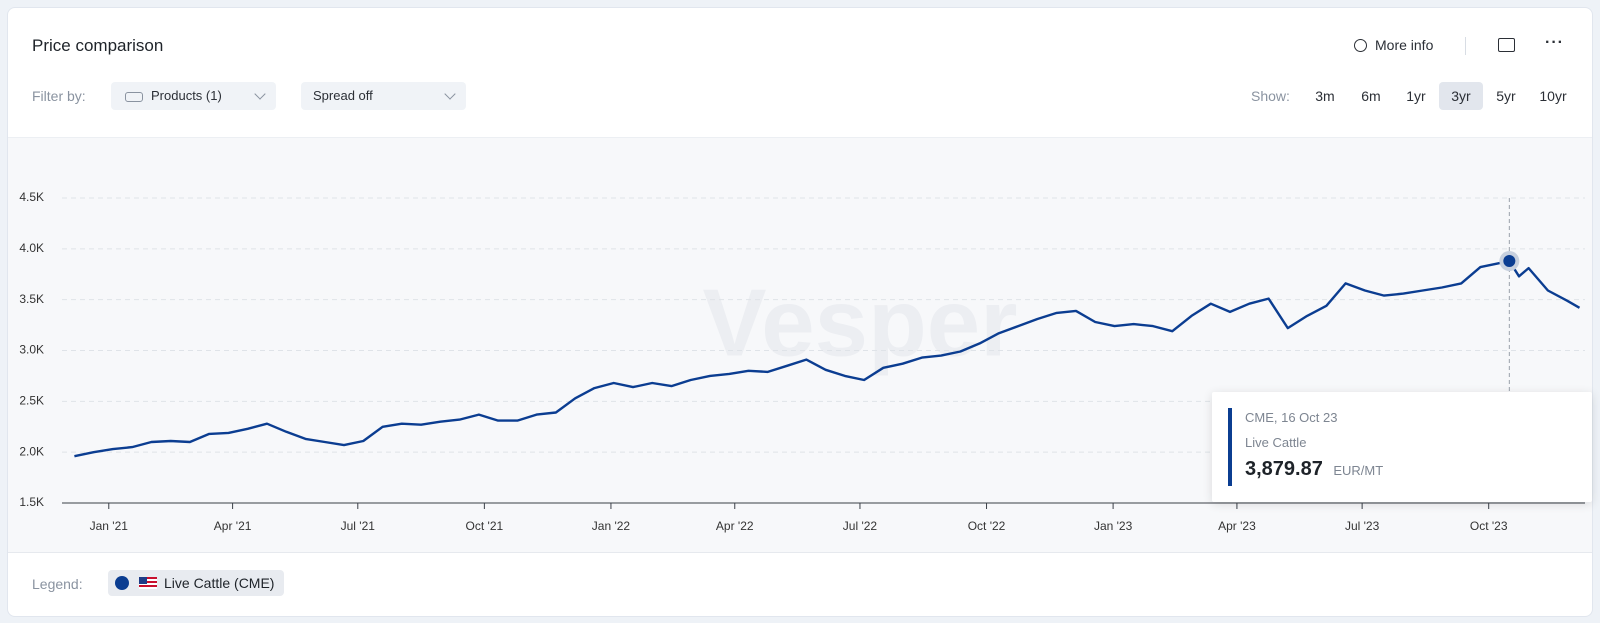  Describe the element at coordinates (1554, 42) in the screenshot. I see `menu-button: ···` at that location.